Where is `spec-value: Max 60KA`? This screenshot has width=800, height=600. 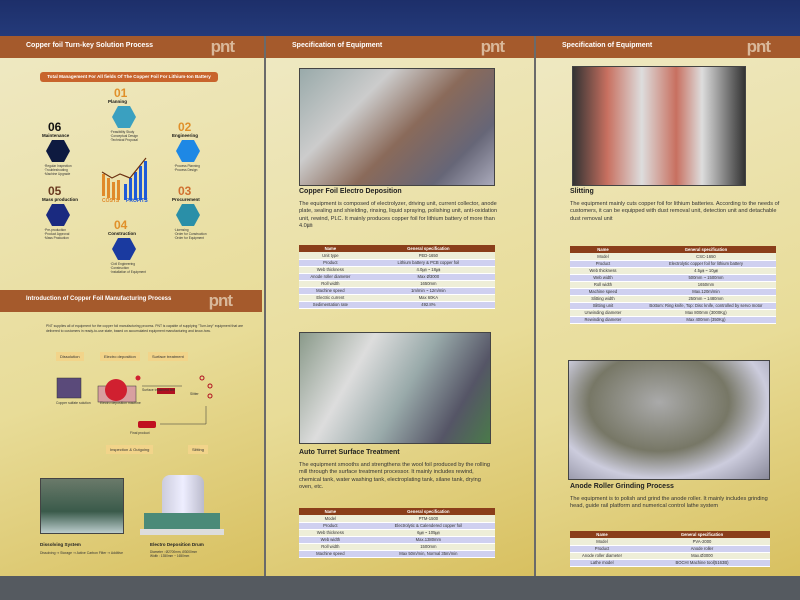
spec-value: Max 60KA is located at coordinates (428, 298).